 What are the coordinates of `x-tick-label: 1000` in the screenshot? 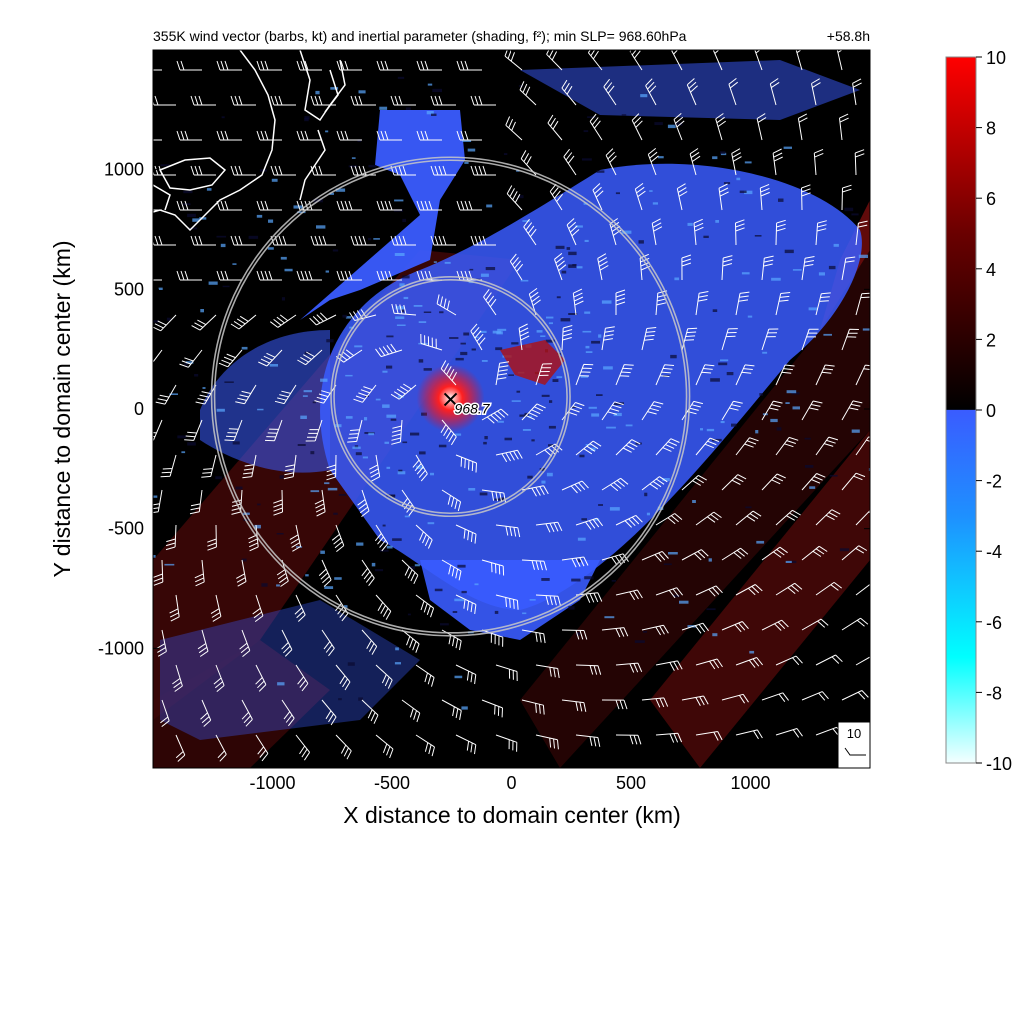 It's located at (750, 783).